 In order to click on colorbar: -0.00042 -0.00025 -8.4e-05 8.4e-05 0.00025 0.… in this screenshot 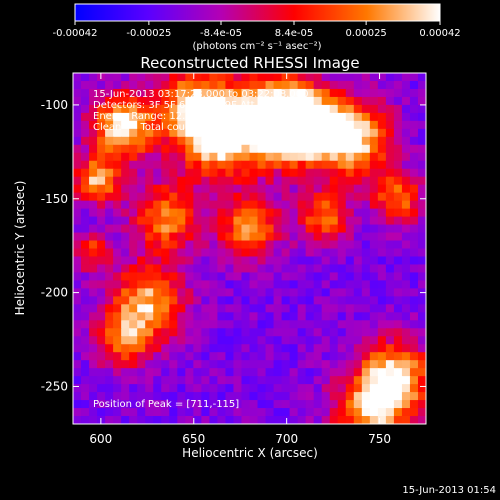, I will do `click(257, 27)`.